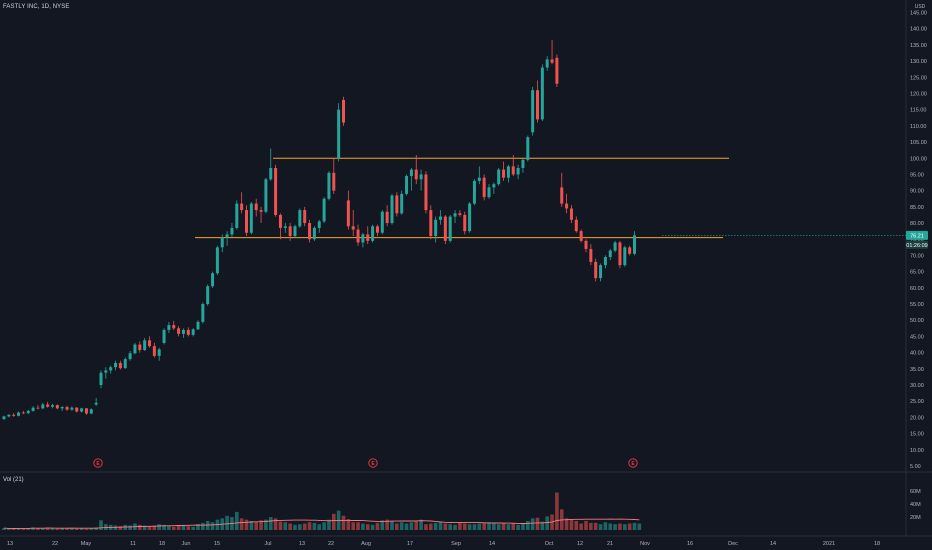 The image size is (932, 550). I want to click on last-price-badge, so click(917, 235).